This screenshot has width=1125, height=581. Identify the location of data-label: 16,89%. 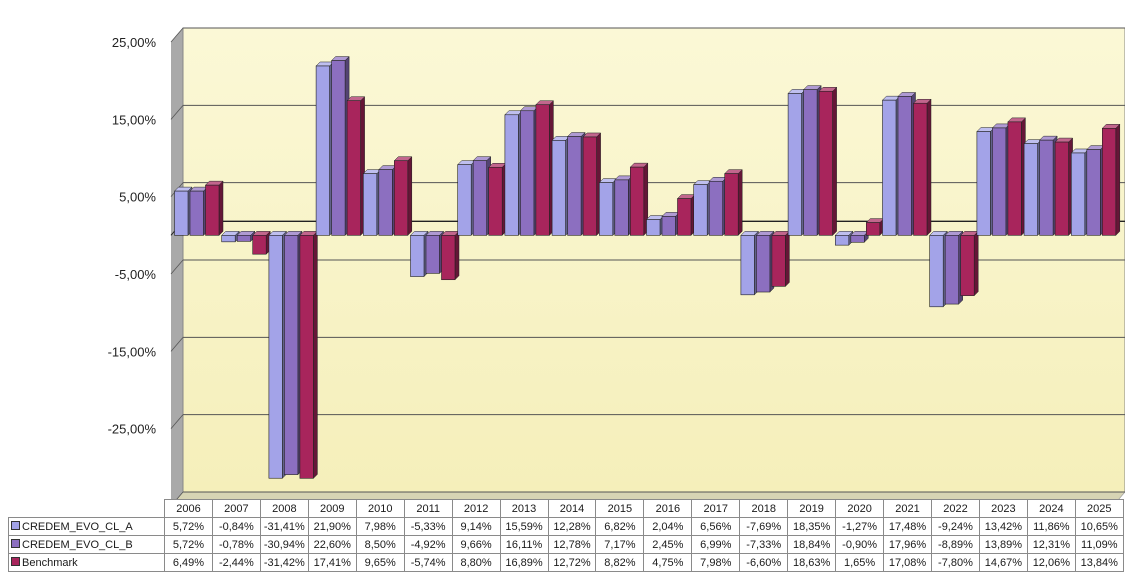
(524, 562).